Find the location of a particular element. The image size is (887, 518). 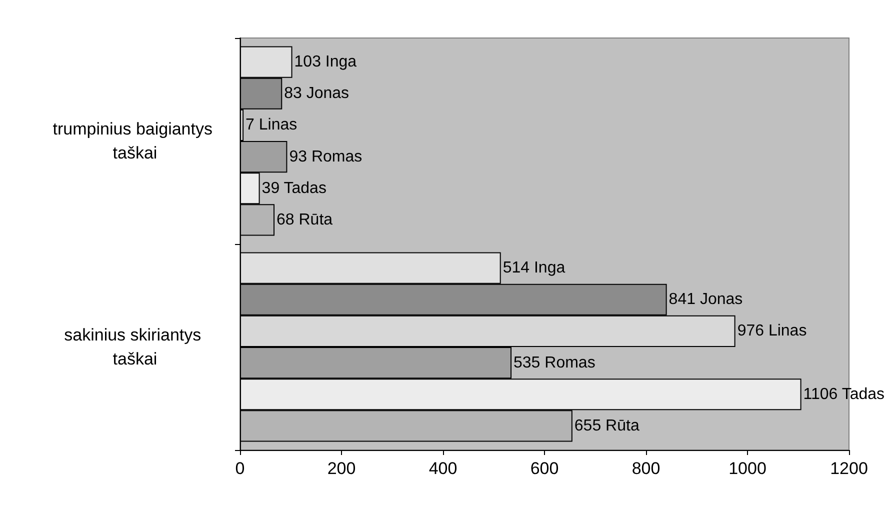

data-label: 655 is located at coordinates (588, 425).